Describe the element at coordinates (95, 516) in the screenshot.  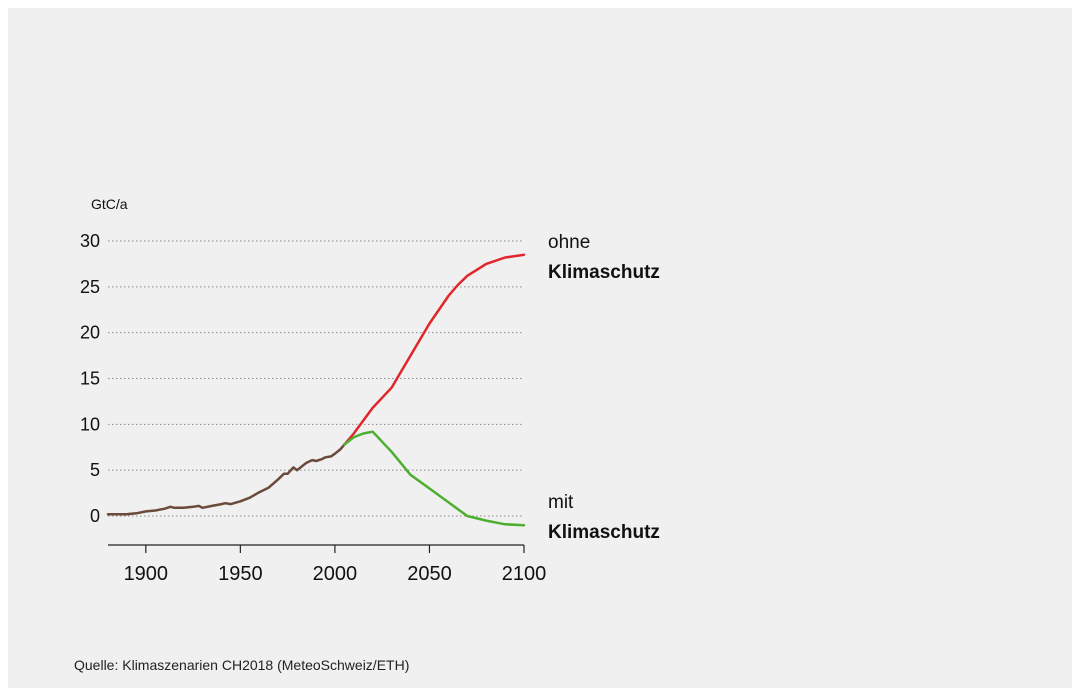
I see `y-tick-label: 0` at that location.